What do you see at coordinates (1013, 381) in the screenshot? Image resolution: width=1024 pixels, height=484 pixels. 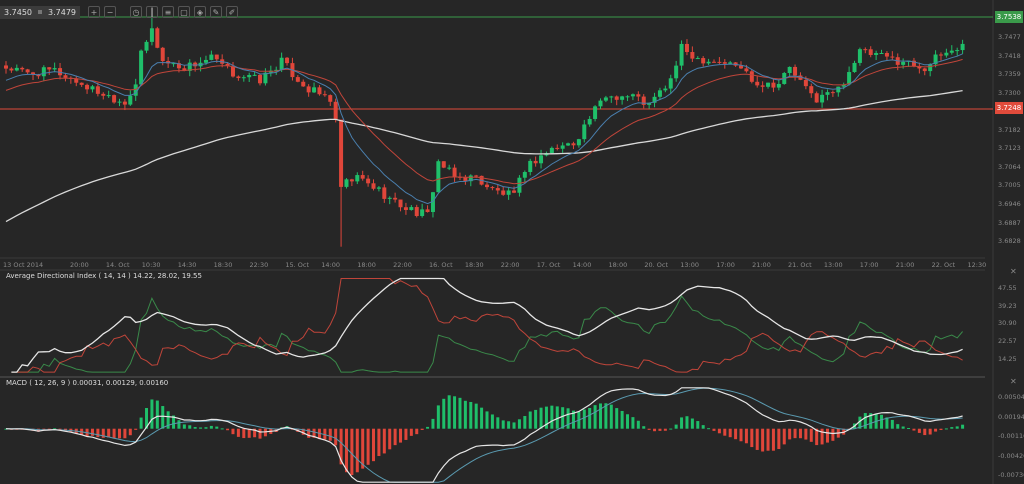 I see `close-macd-icon: ✕` at bounding box center [1013, 381].